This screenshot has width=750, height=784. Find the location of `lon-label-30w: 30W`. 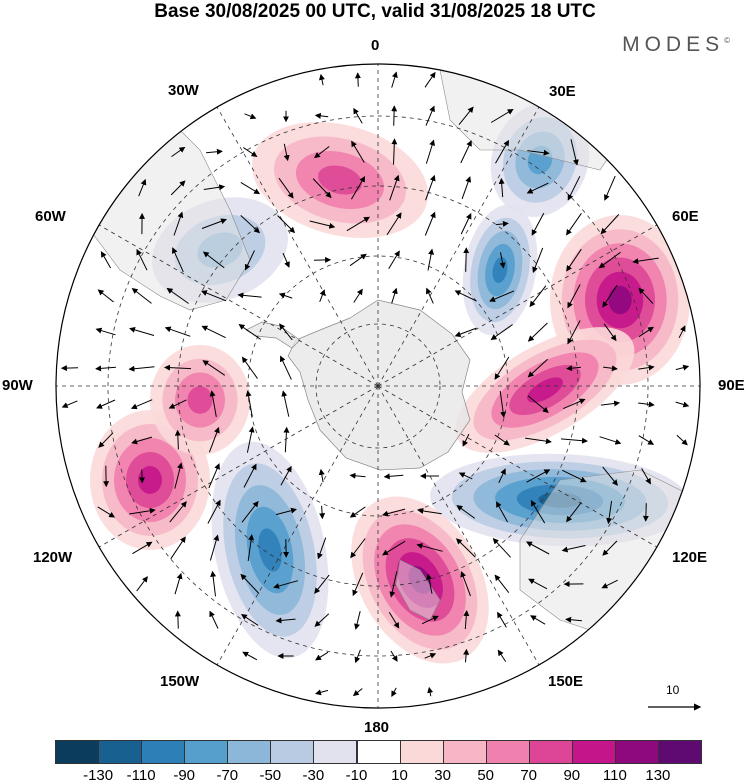

lon-label-30w: 30W is located at coordinates (183, 90).